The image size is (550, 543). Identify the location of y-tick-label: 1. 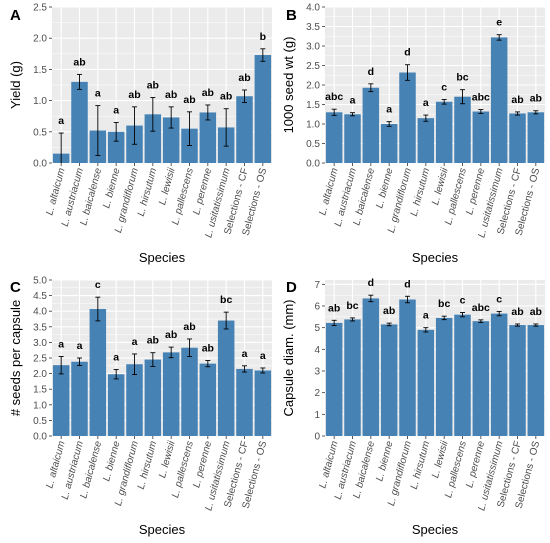
(317, 415).